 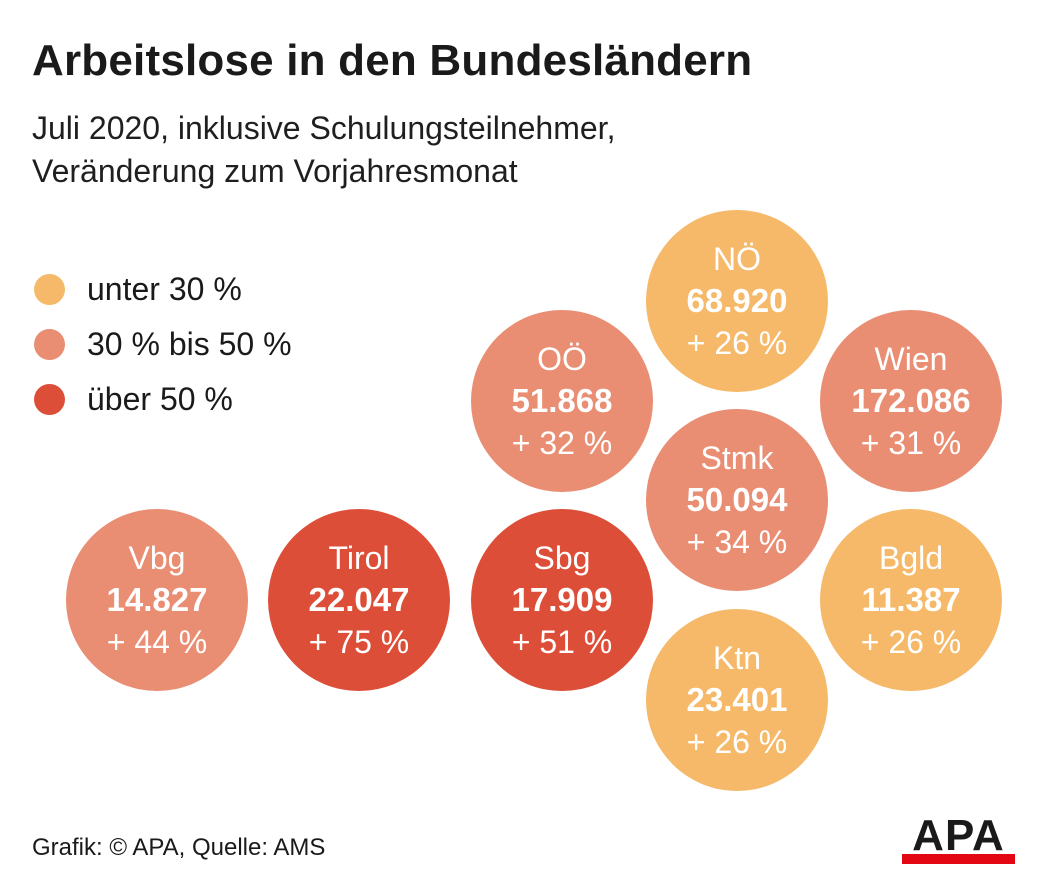 I want to click on bubble-stmk-value: 50.094, so click(x=737, y=499).